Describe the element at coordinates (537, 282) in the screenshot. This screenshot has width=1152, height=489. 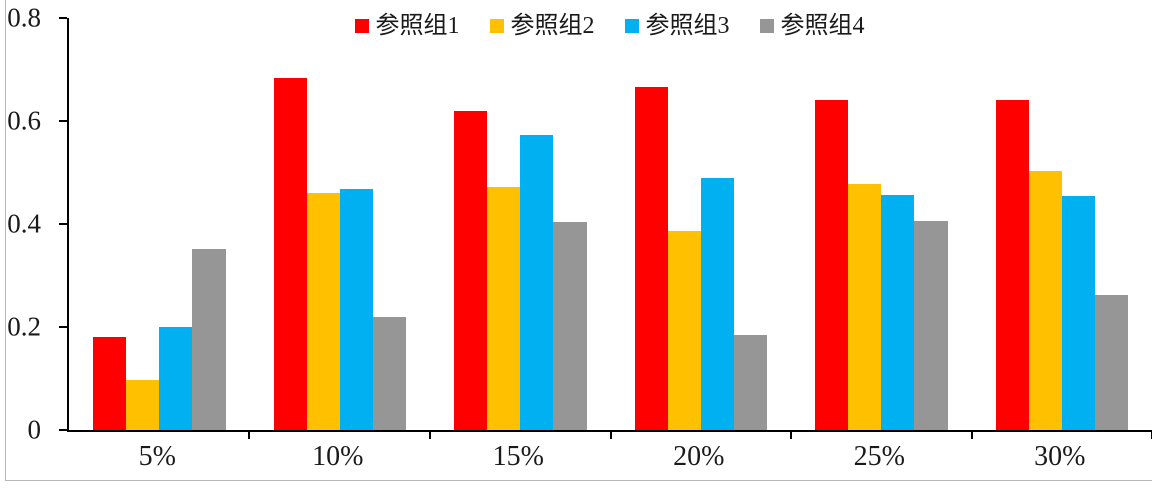
I see `bar-参照组3-15%` at that location.